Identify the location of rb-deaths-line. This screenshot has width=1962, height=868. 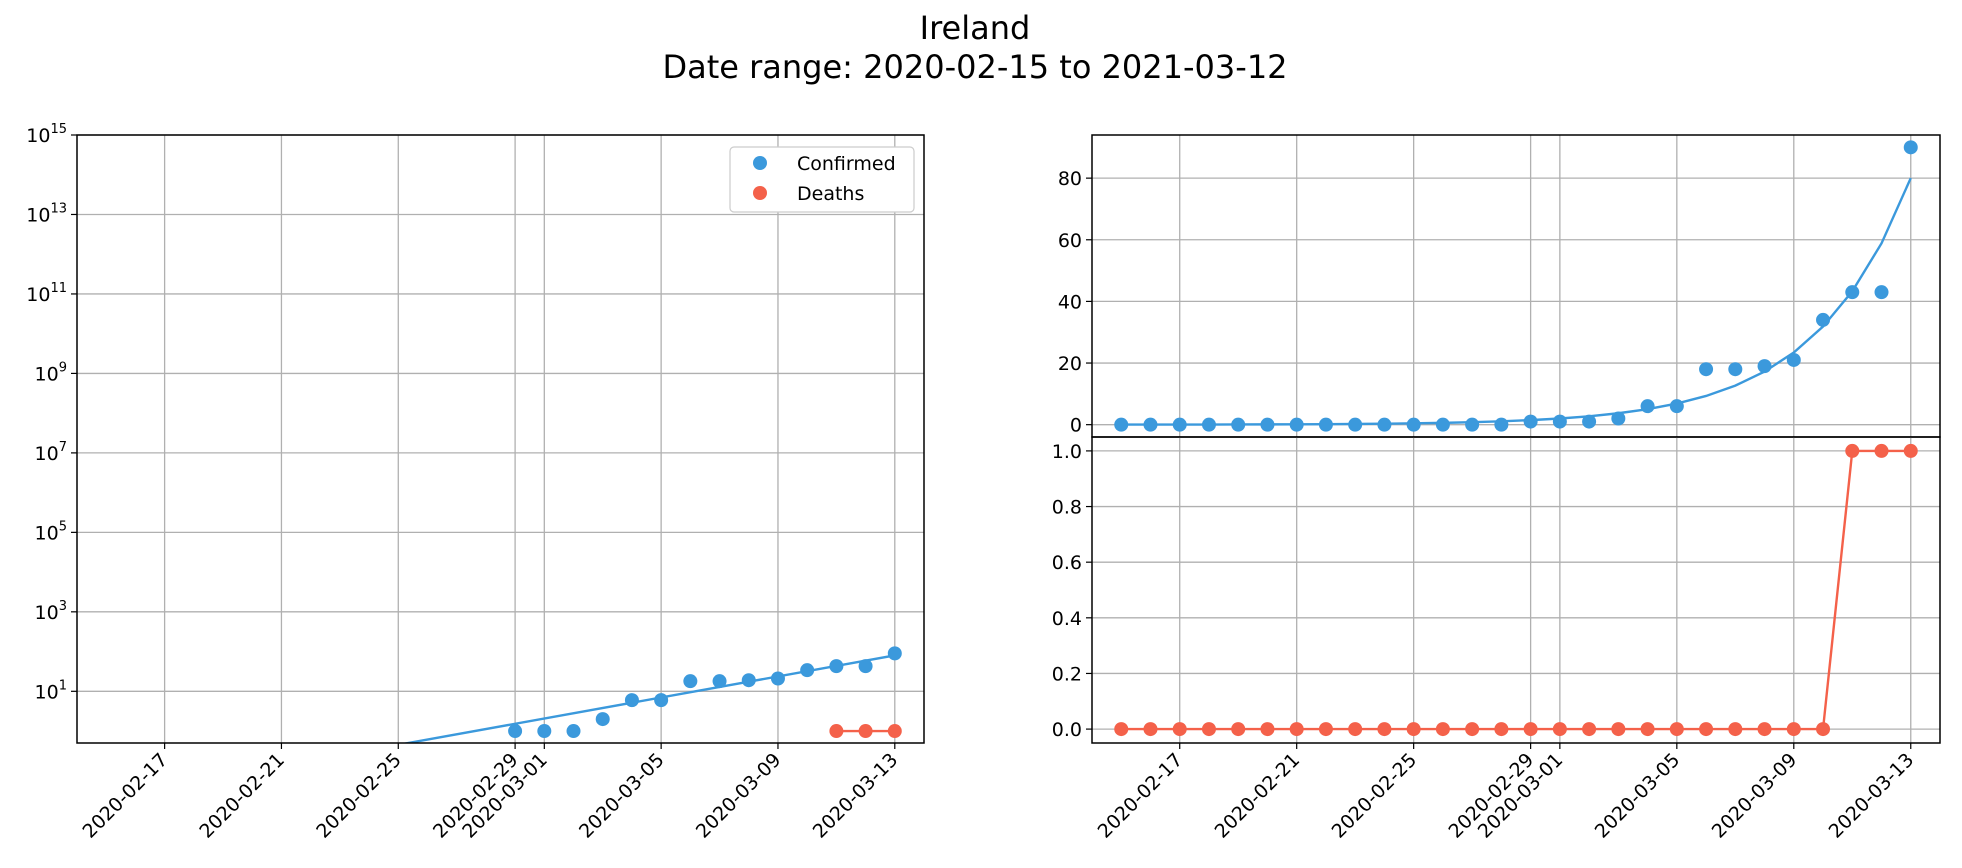
(1516, 590).